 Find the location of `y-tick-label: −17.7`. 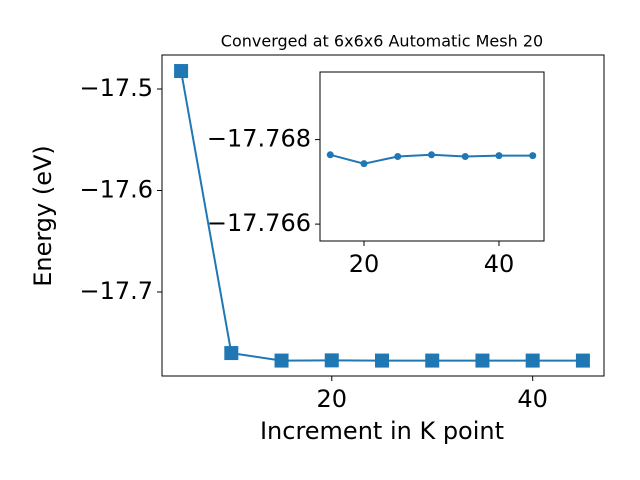

y-tick-label: −17.7 is located at coordinates (116, 291).